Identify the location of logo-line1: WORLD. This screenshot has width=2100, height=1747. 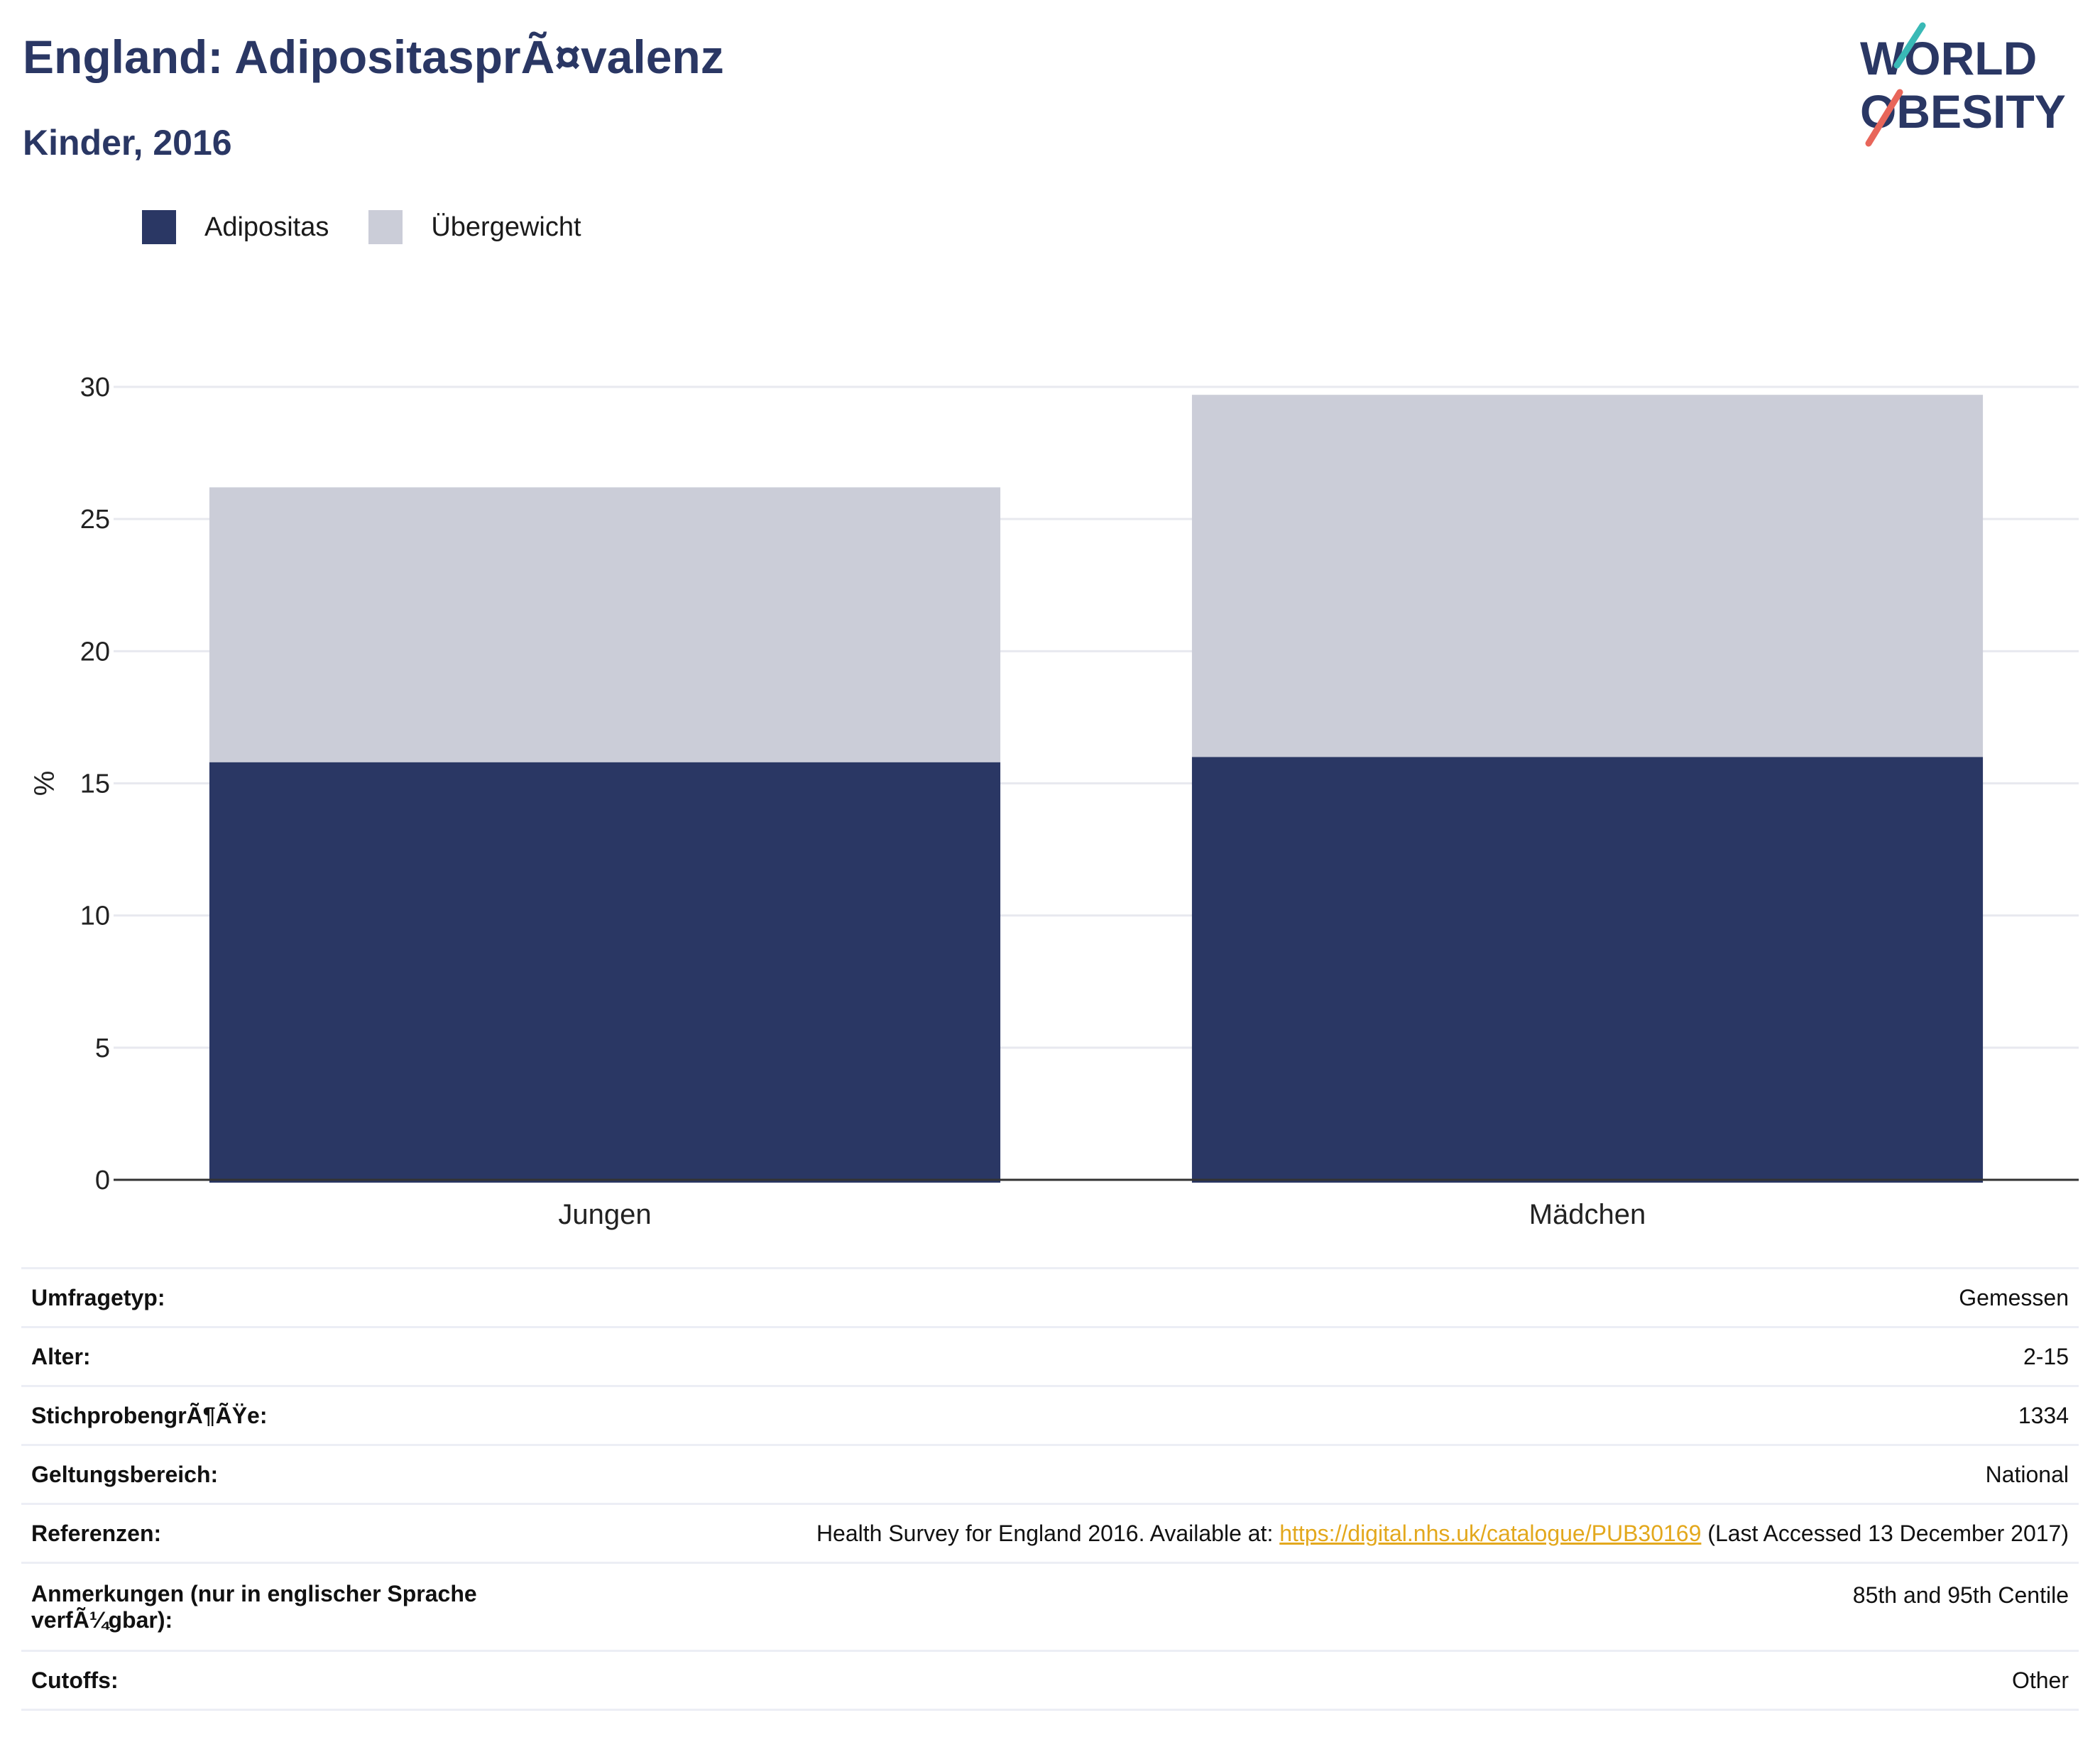
(1948, 58).